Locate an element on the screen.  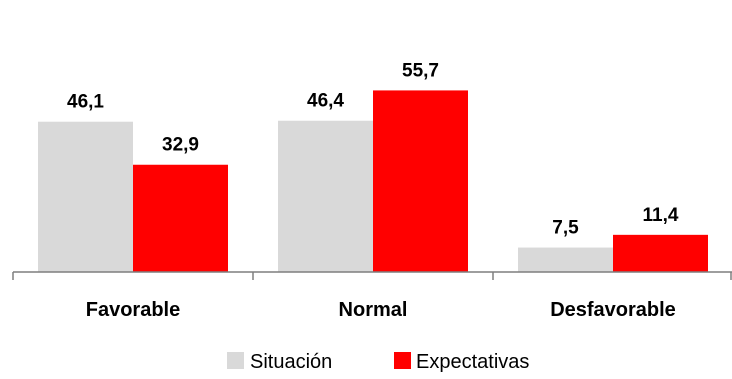
legend-swatch-situacion is located at coordinates (235, 360).